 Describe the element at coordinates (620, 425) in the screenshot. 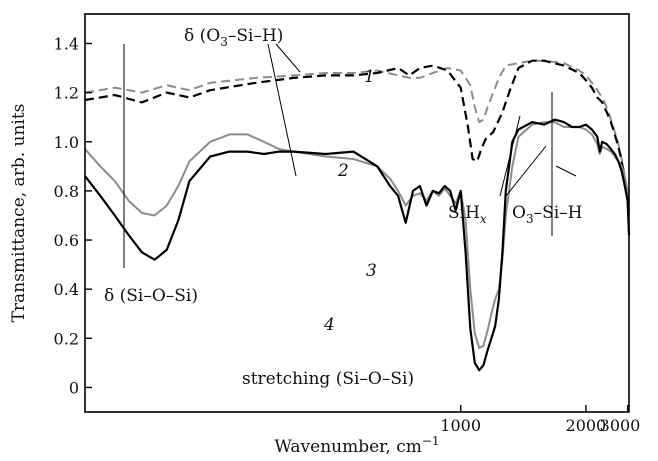

I see `x-tick-label: 3000` at that location.